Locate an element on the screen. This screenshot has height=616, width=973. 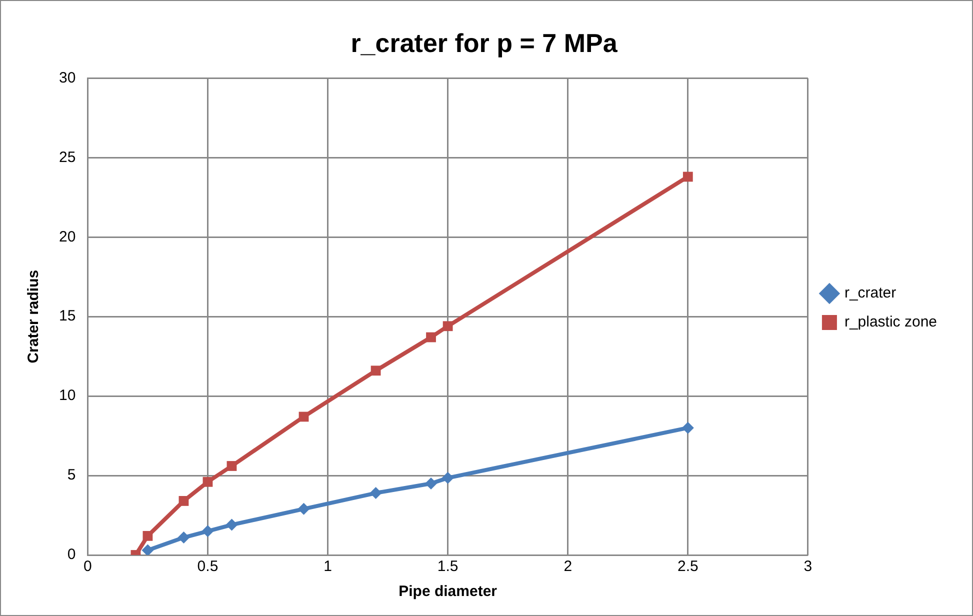
x-tick-label: 1 is located at coordinates (328, 567).